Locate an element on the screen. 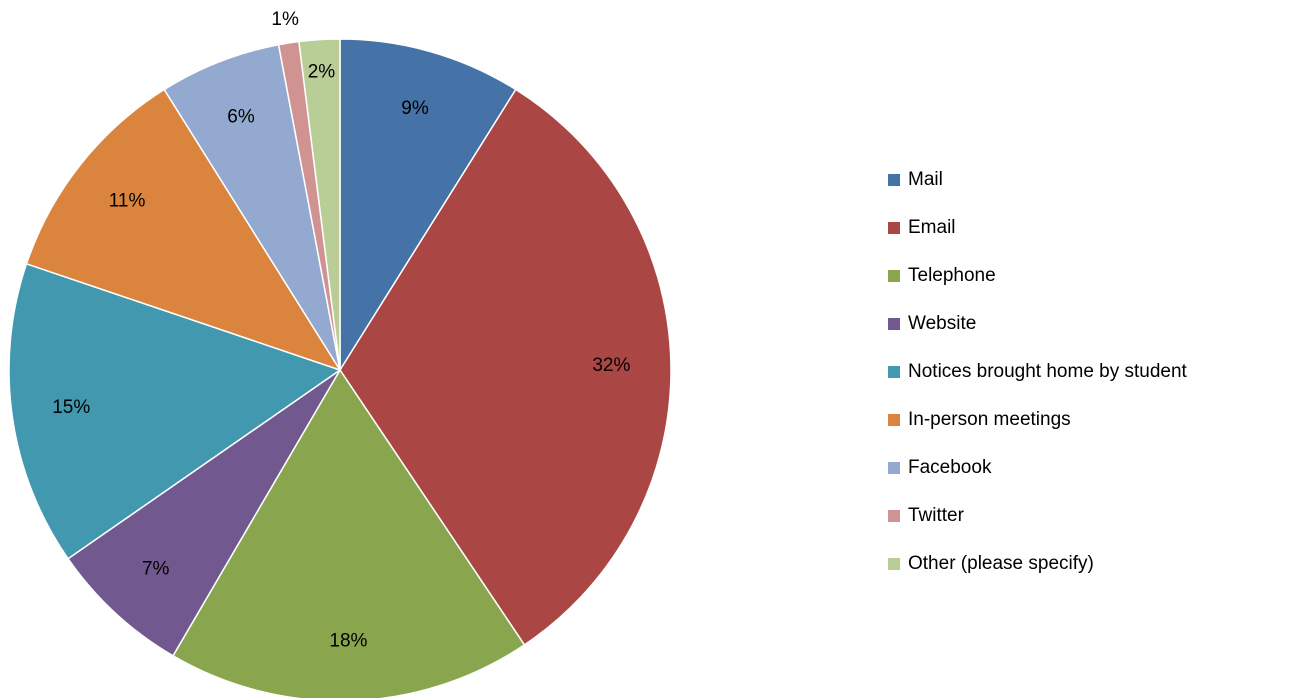  legend-label: Mail is located at coordinates (925, 179).